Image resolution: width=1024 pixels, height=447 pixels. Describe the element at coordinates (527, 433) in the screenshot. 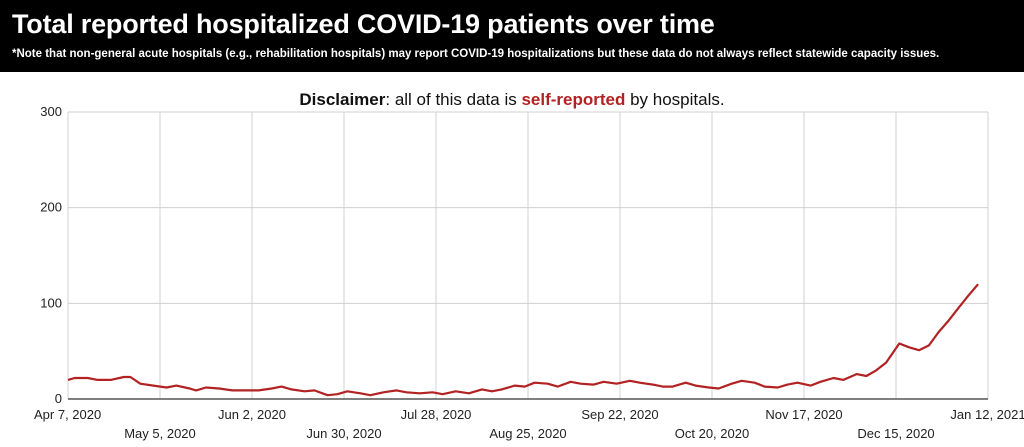

I see `x-tick-label: Aug 25, 2020` at that location.